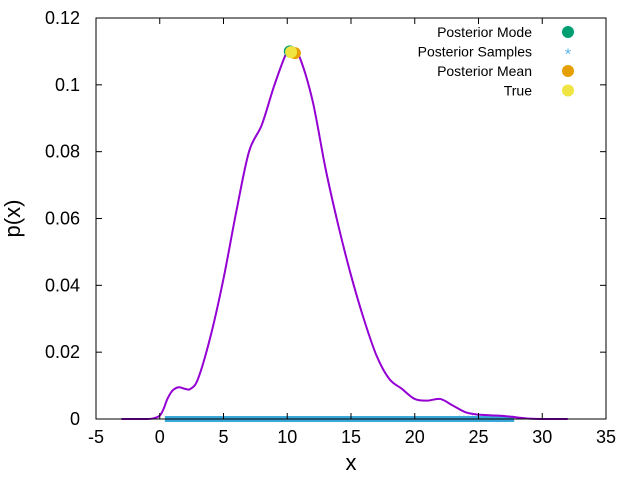 The height and width of the screenshot is (480, 640). What do you see at coordinates (160, 437) in the screenshot?
I see `x-tick-label: 0` at bounding box center [160, 437].